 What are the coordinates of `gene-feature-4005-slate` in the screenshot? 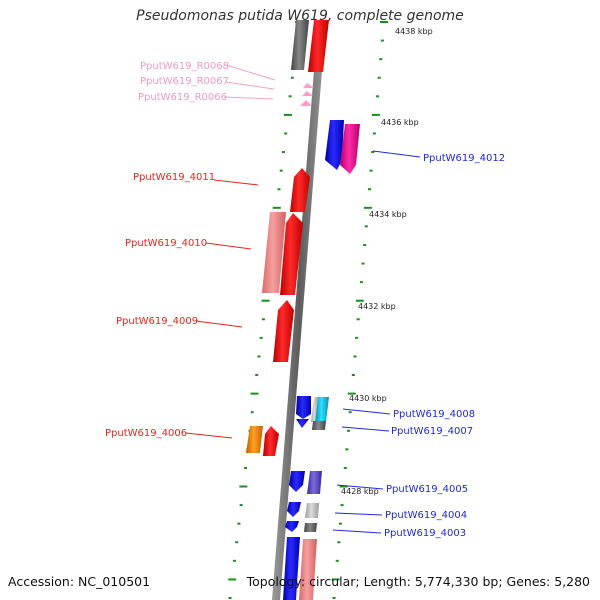 It's located at (314, 482).